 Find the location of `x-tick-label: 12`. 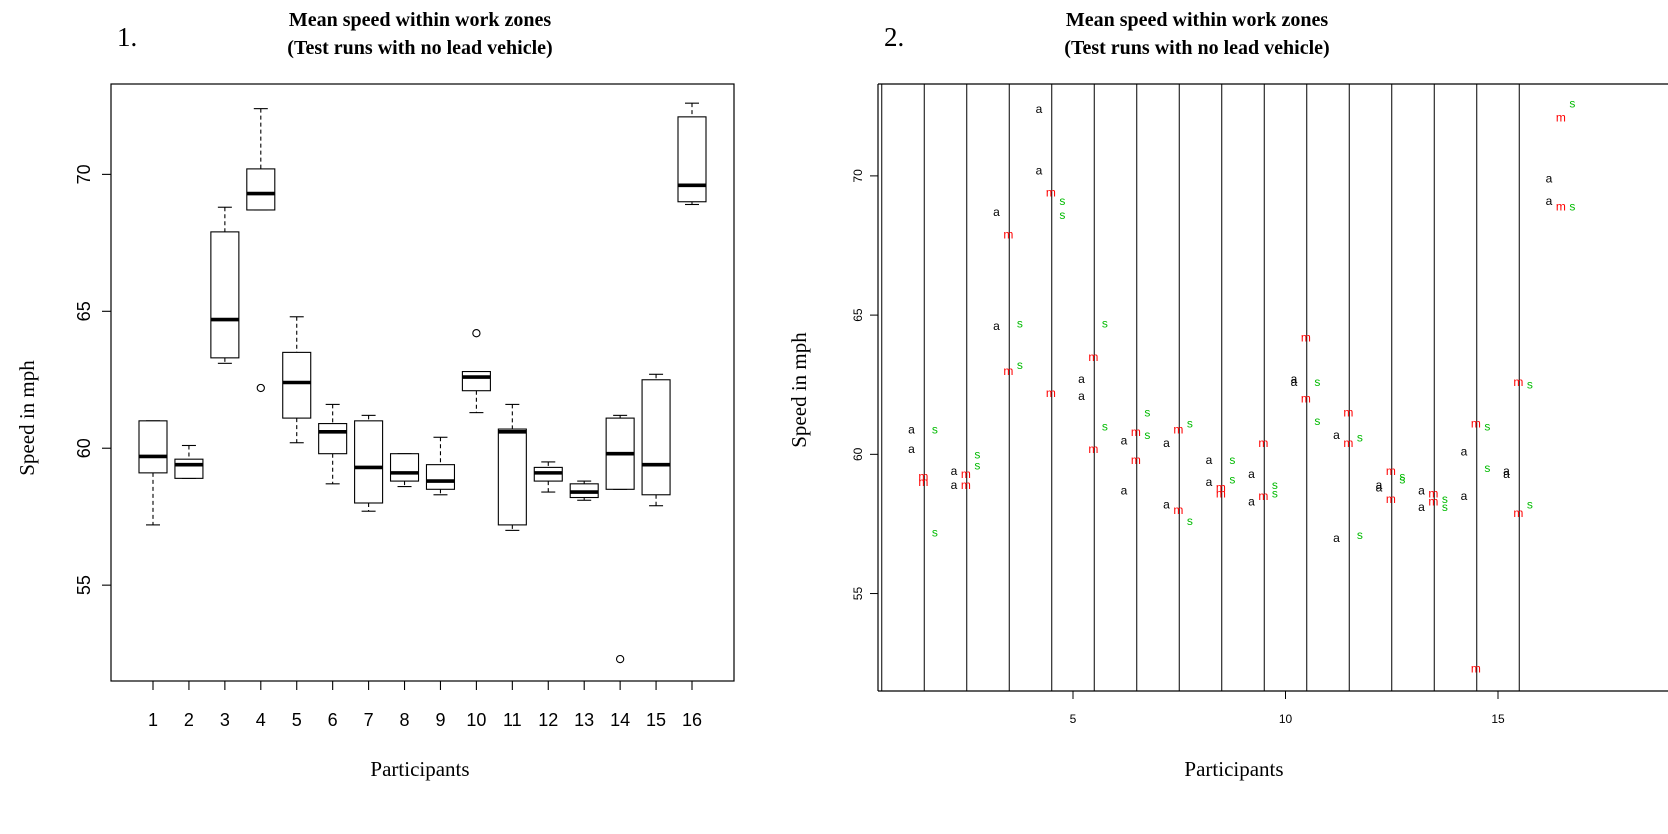

x-tick-label: 12 is located at coordinates (548, 720).